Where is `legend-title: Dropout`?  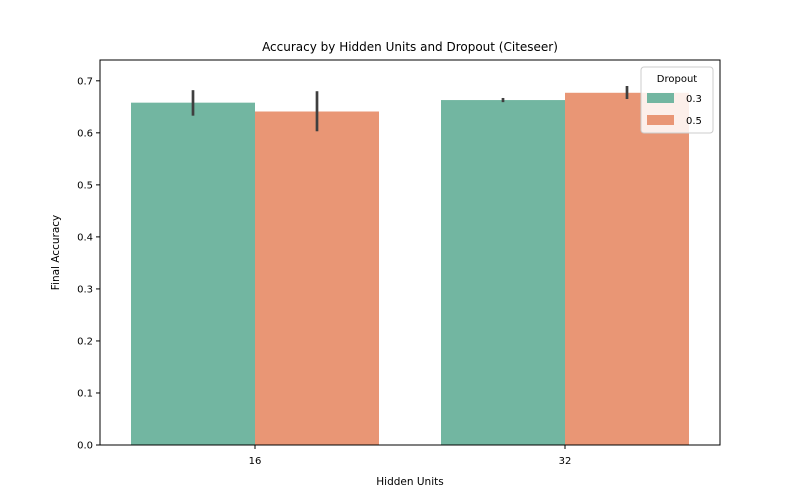
legend-title: Dropout is located at coordinates (677, 79).